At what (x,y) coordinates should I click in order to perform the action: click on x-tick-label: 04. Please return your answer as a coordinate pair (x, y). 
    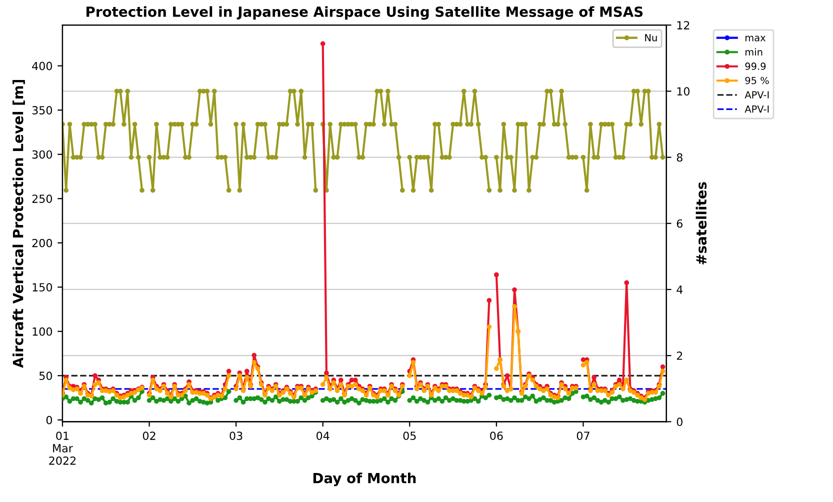
    Looking at the image, I should click on (323, 436).